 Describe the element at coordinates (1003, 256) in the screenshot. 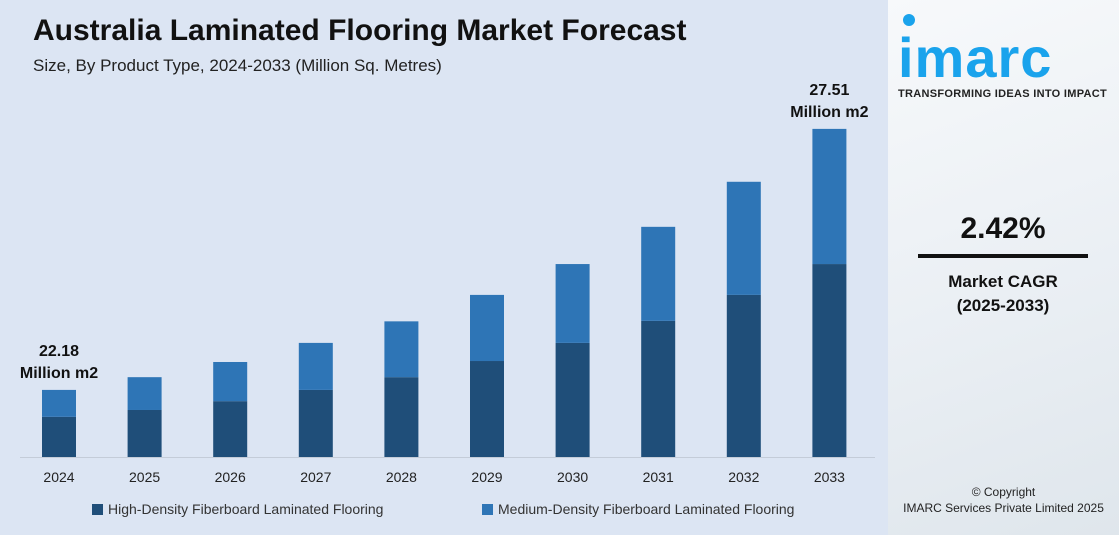

I see `cagr-divider` at that location.